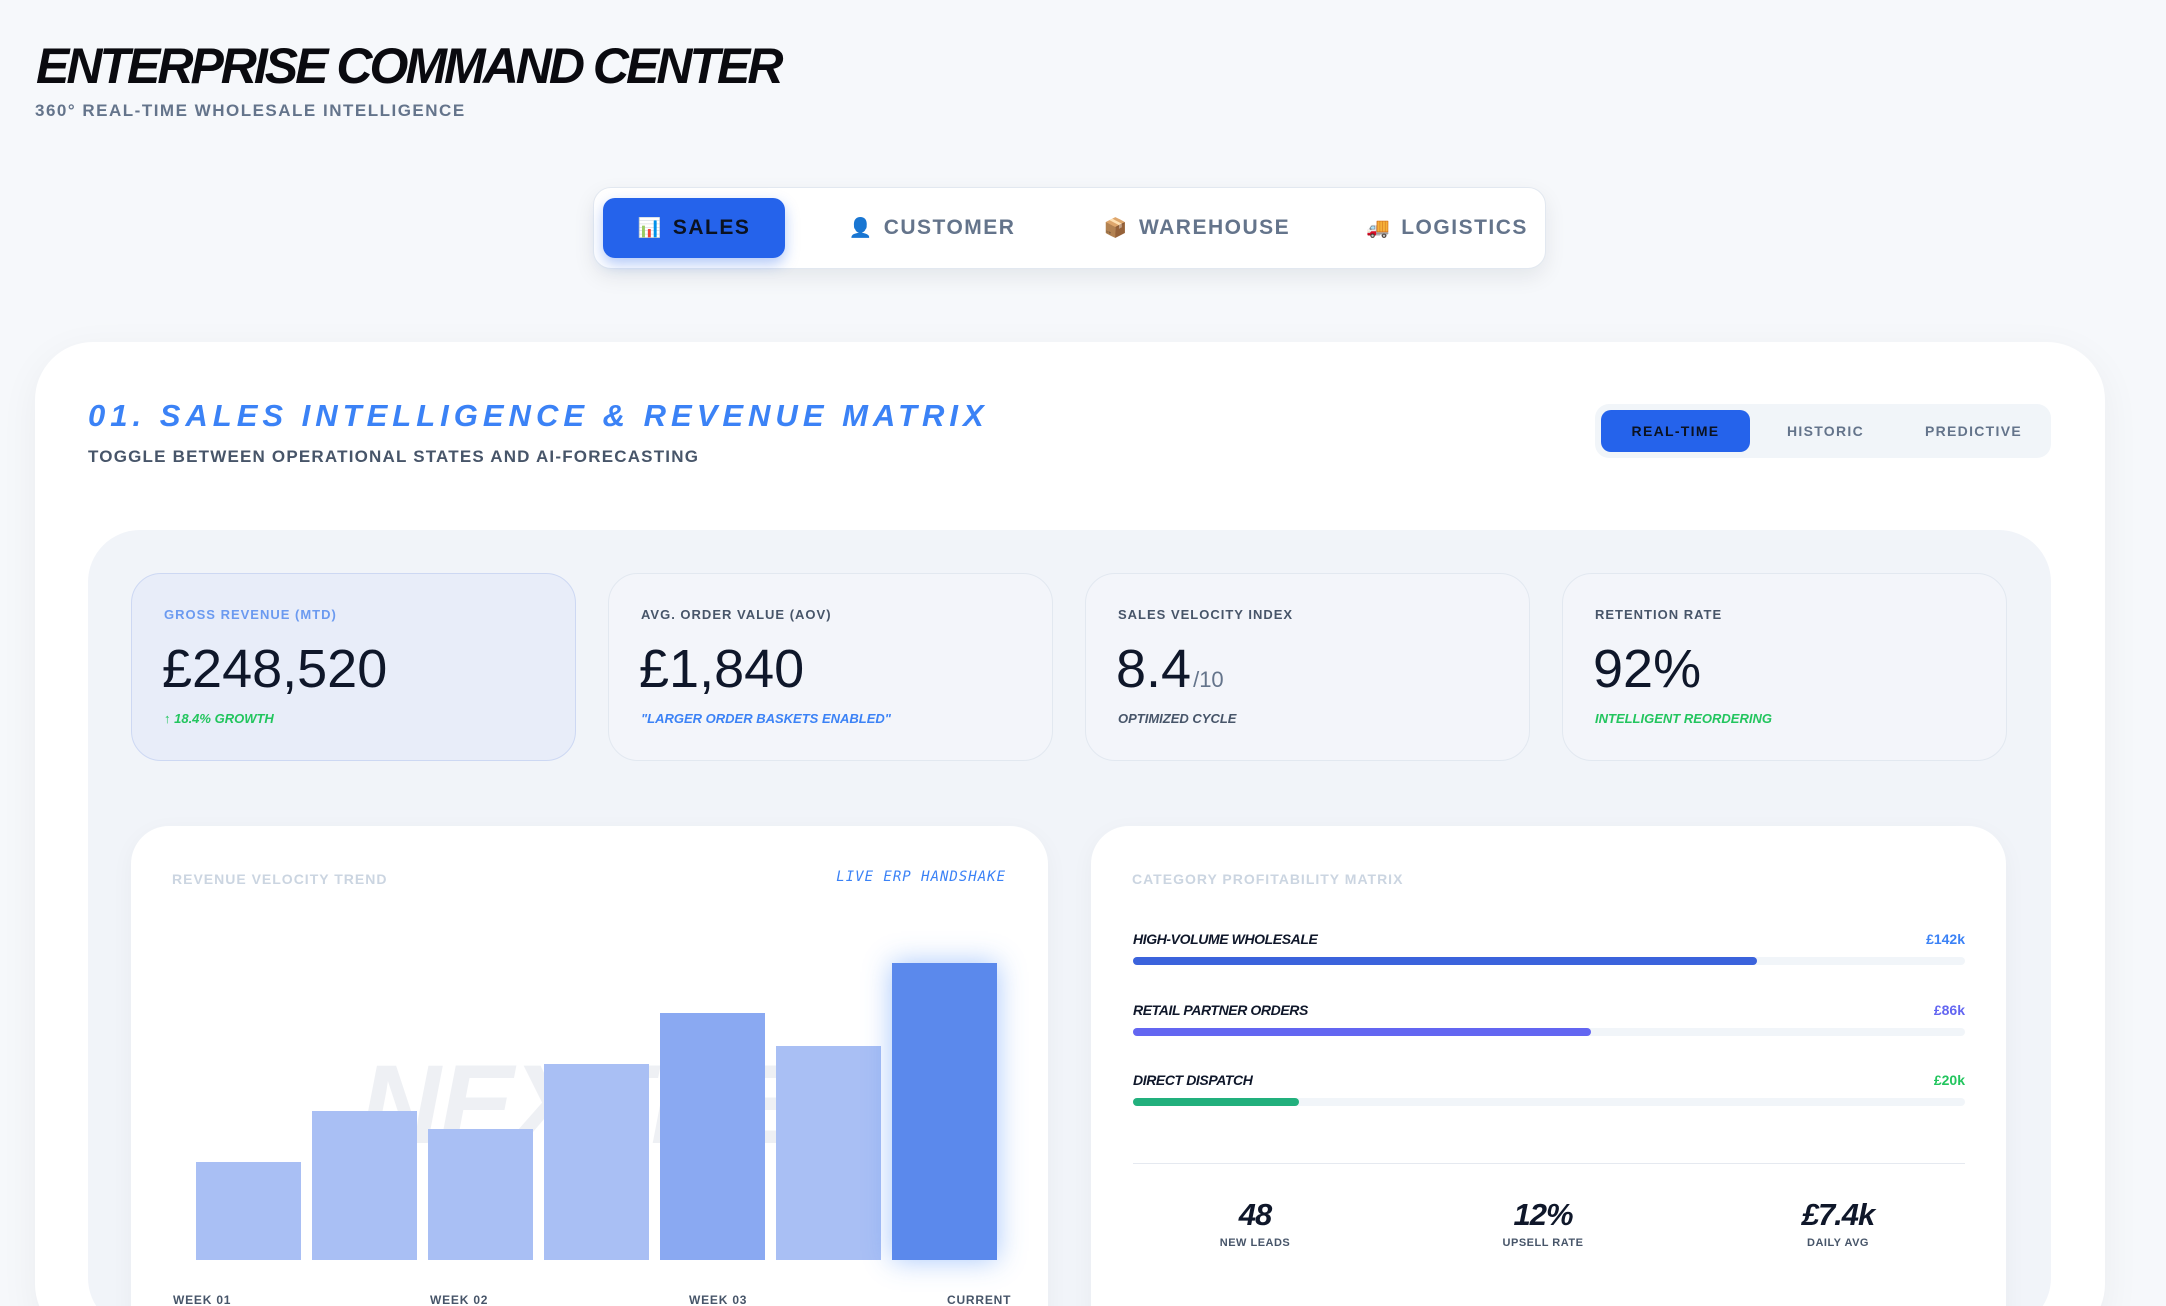  I want to click on divider, so click(1549, 1163).